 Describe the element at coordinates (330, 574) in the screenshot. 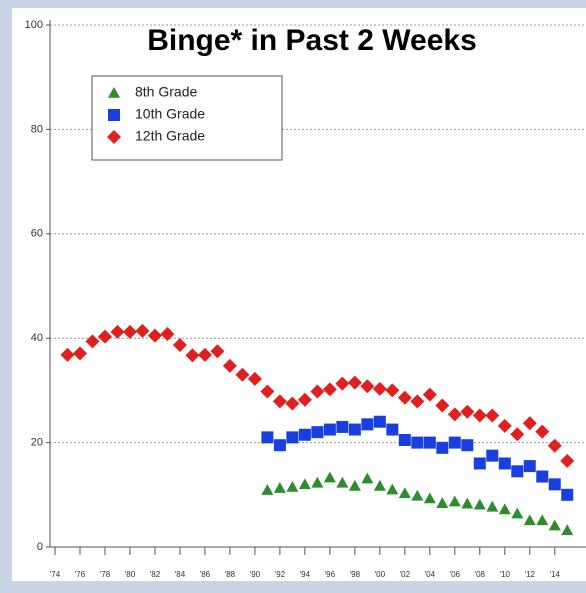

I see `x-tick-label: '96` at that location.